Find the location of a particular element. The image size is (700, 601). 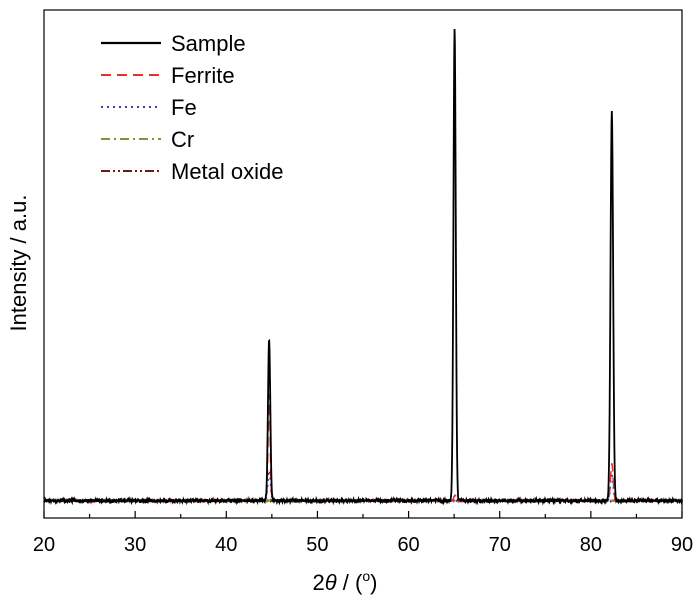

x-axis-title-close: ) is located at coordinates (373, 582).